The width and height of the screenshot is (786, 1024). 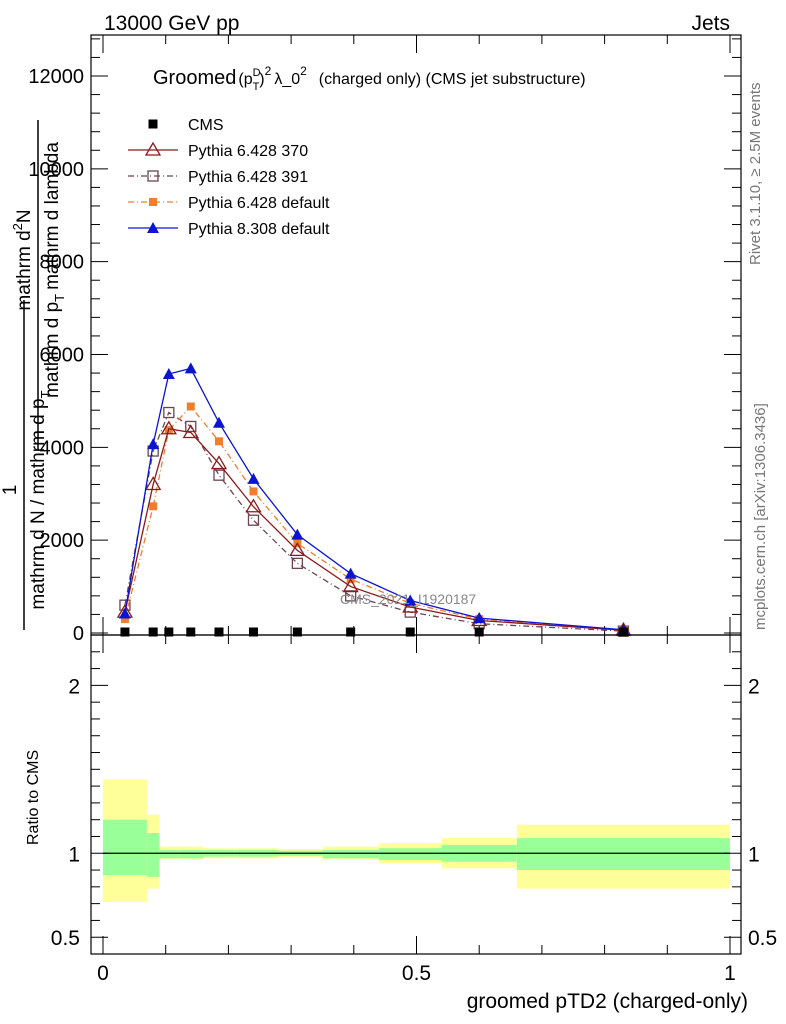 I want to click on ratio-y-tick-label-right: 2, so click(x=754, y=686).